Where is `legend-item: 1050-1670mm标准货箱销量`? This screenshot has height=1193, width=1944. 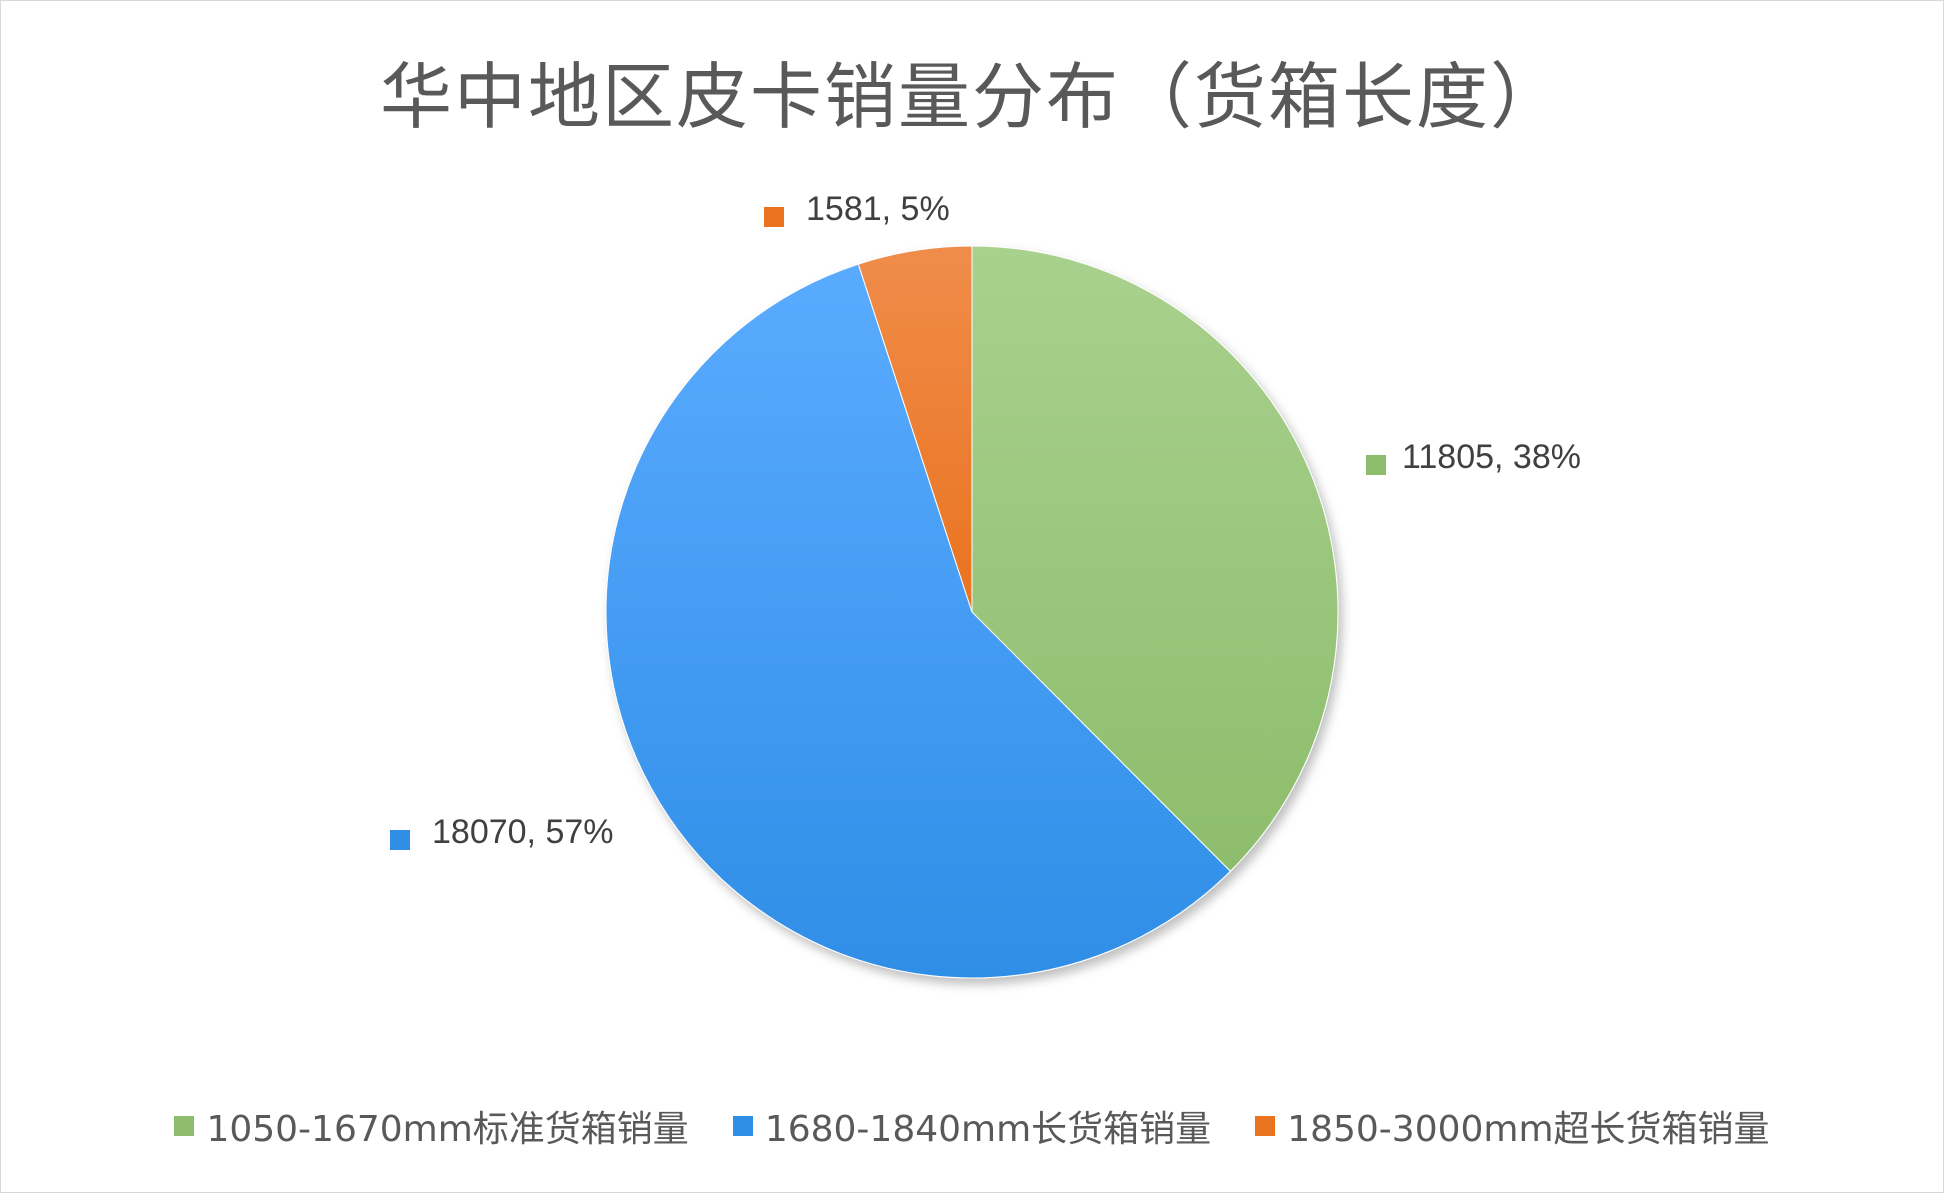
legend-item: 1050-1670mm标准货箱销量 is located at coordinates (431, 1126).